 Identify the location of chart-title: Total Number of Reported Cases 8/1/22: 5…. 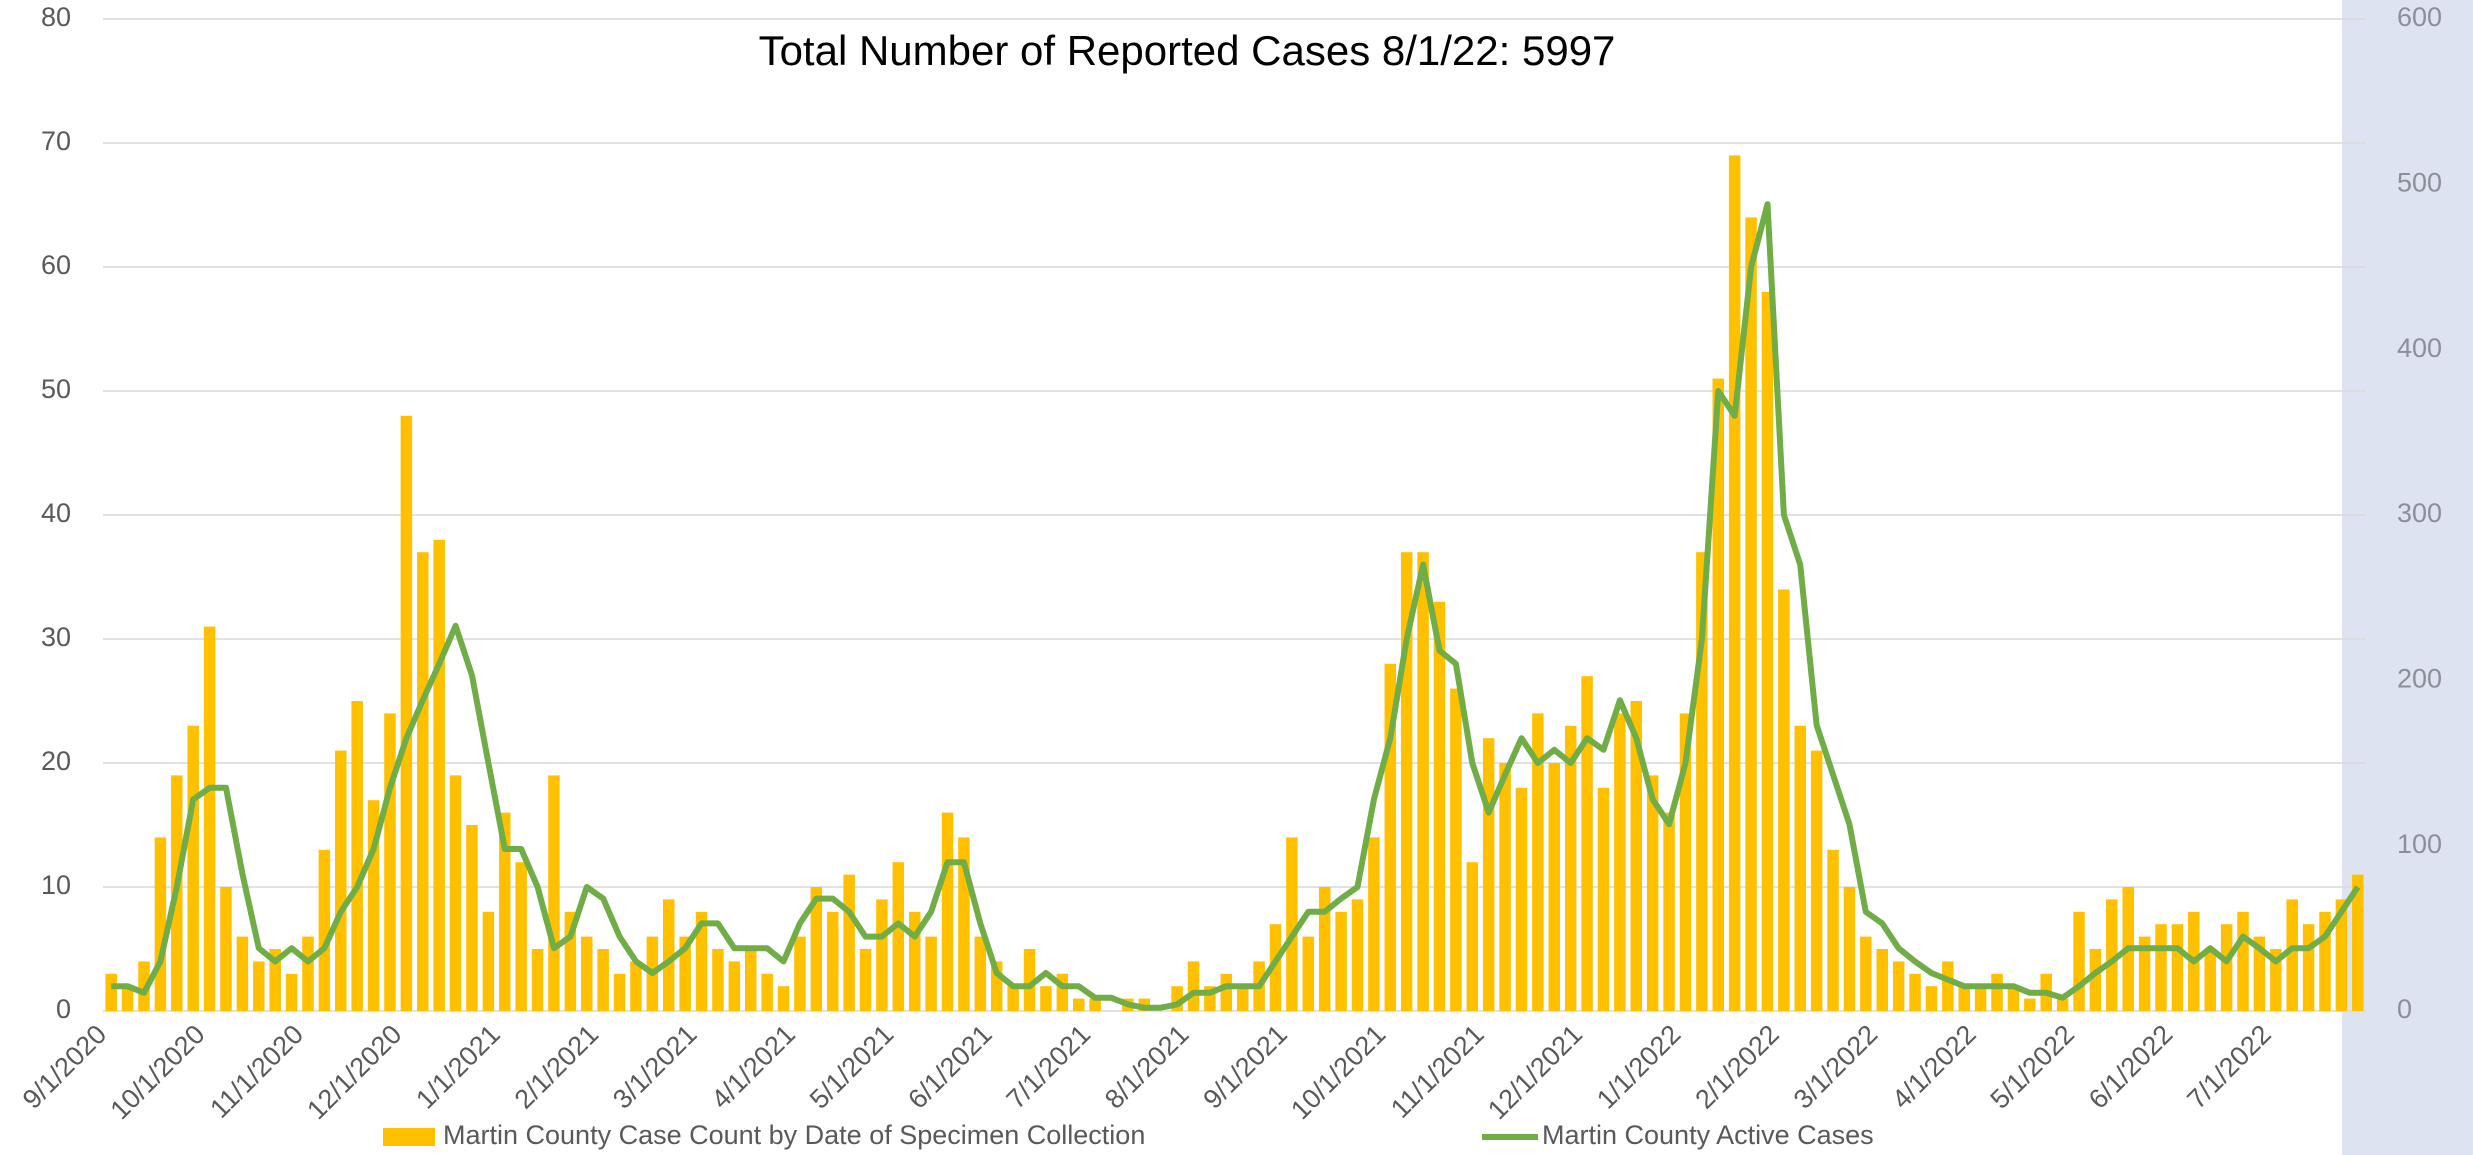
(1187, 50).